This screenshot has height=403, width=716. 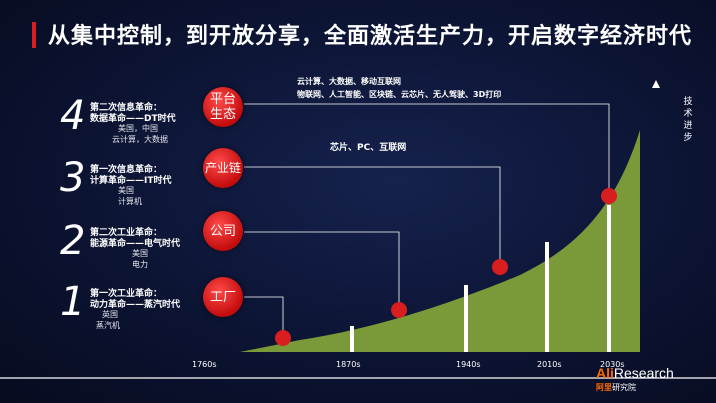 What do you see at coordinates (399, 94) in the screenshot?
I see `tech-dt-line2: 物联网、人工智能、区块链、云芯片、无人驾驶、3D打印` at bounding box center [399, 94].